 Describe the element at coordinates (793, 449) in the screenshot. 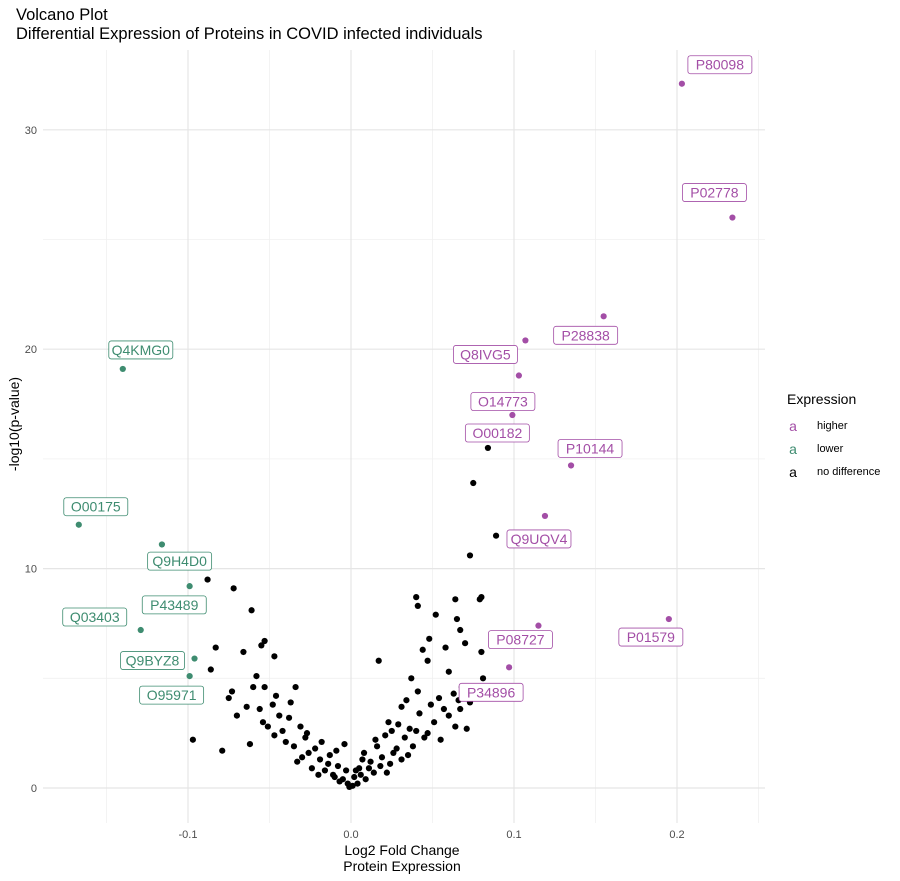

I see `legend-key-lower: a` at that location.